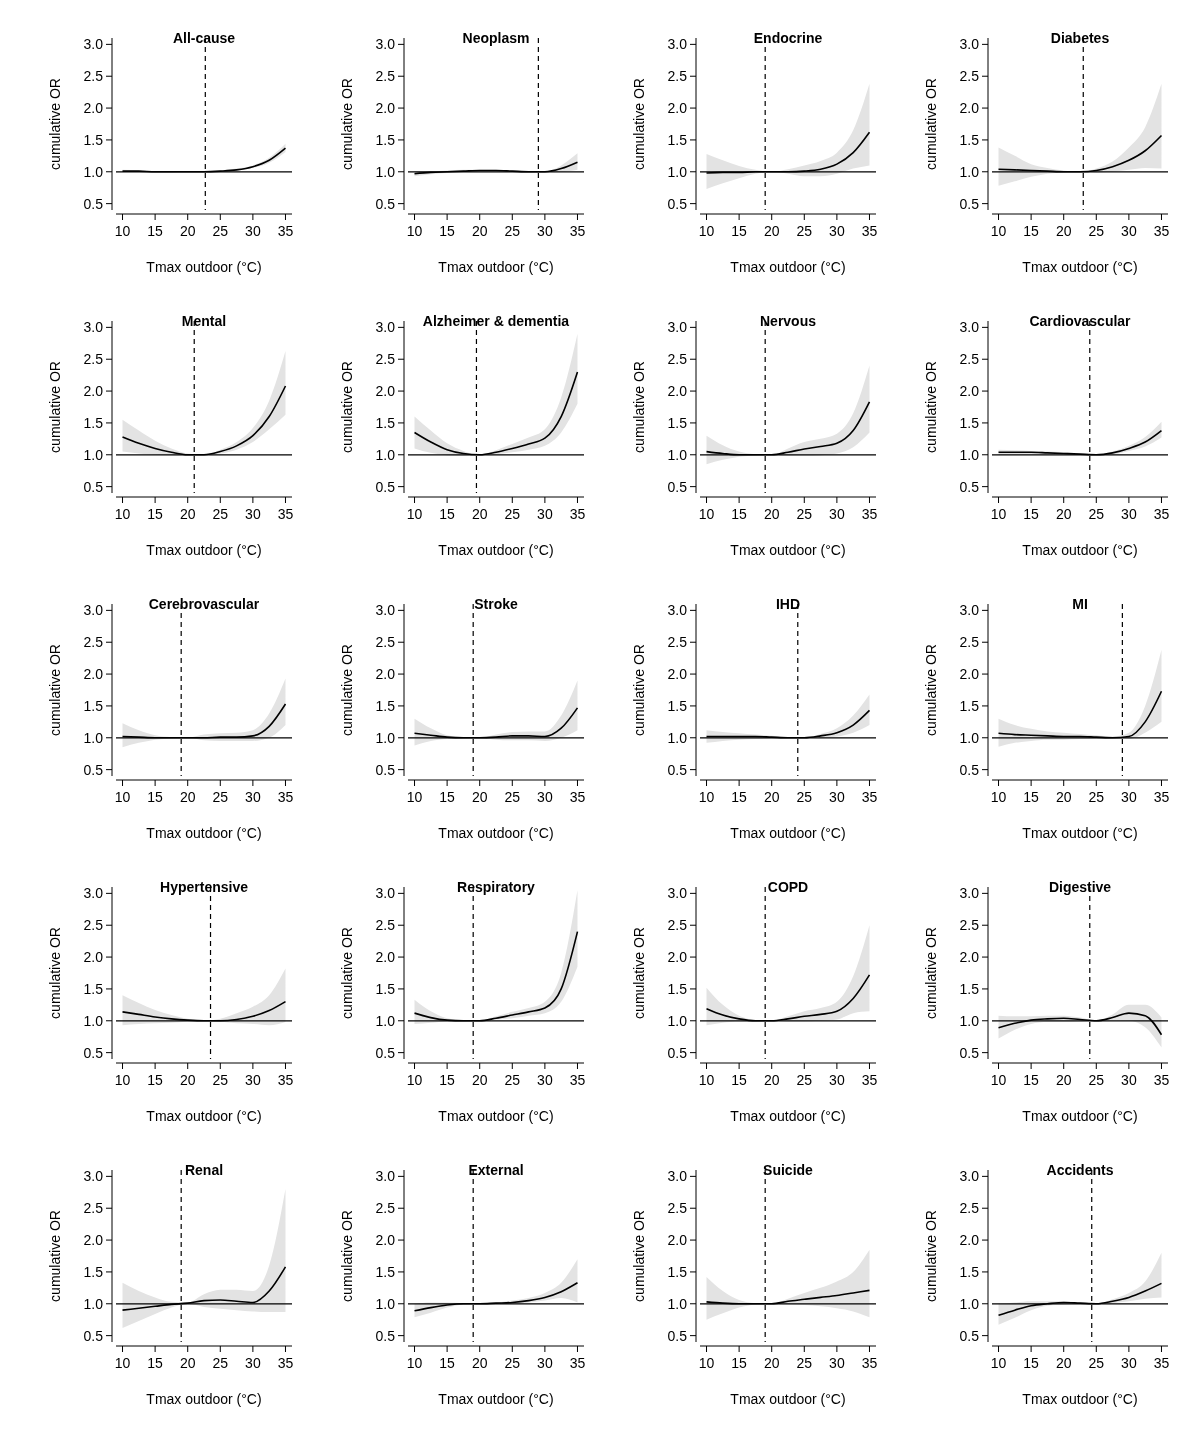  Describe the element at coordinates (788, 38) in the screenshot. I see `chart-title: Endocrine` at that location.